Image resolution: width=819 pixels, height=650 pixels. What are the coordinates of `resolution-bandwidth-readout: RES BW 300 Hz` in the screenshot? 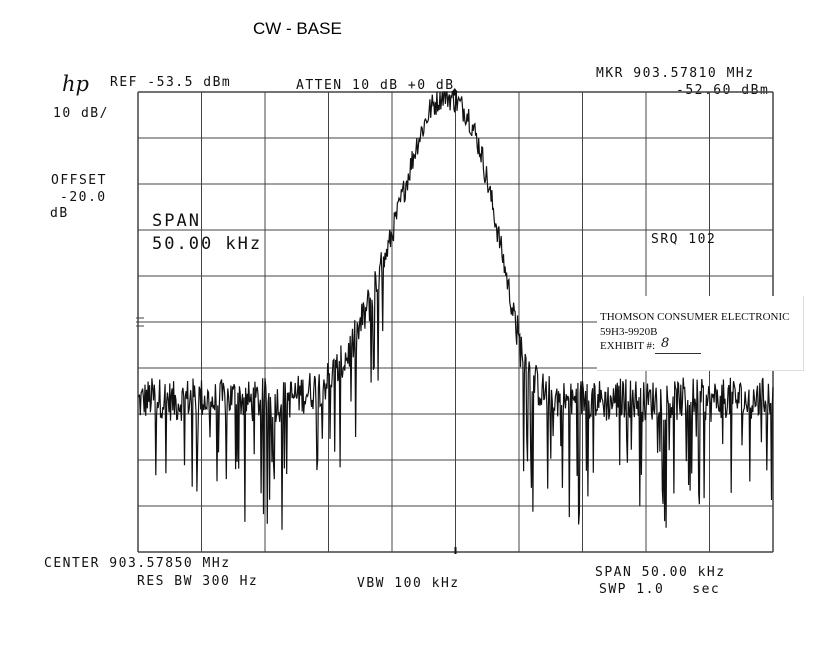 It's located at (198, 581).